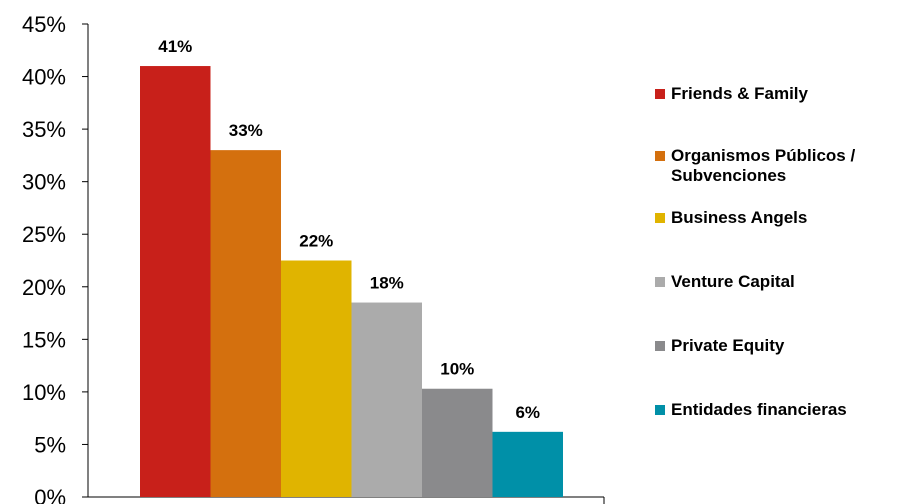 The height and width of the screenshot is (504, 906). I want to click on legend-item: Friends & Family, so click(778, 94).